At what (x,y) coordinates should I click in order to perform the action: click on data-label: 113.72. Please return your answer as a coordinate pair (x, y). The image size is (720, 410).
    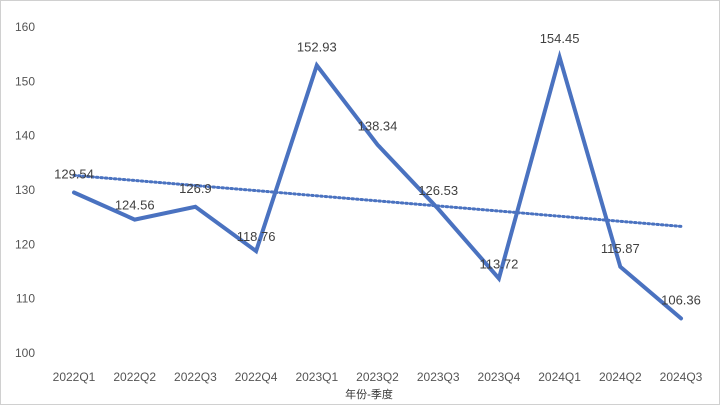
    Looking at the image, I should click on (499, 263).